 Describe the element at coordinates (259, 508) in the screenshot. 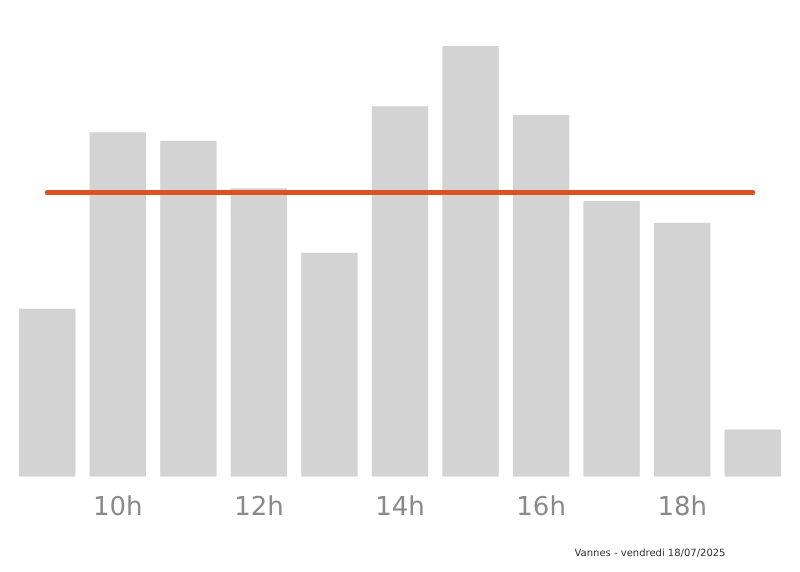

I see `x-tick-label: 12h` at that location.